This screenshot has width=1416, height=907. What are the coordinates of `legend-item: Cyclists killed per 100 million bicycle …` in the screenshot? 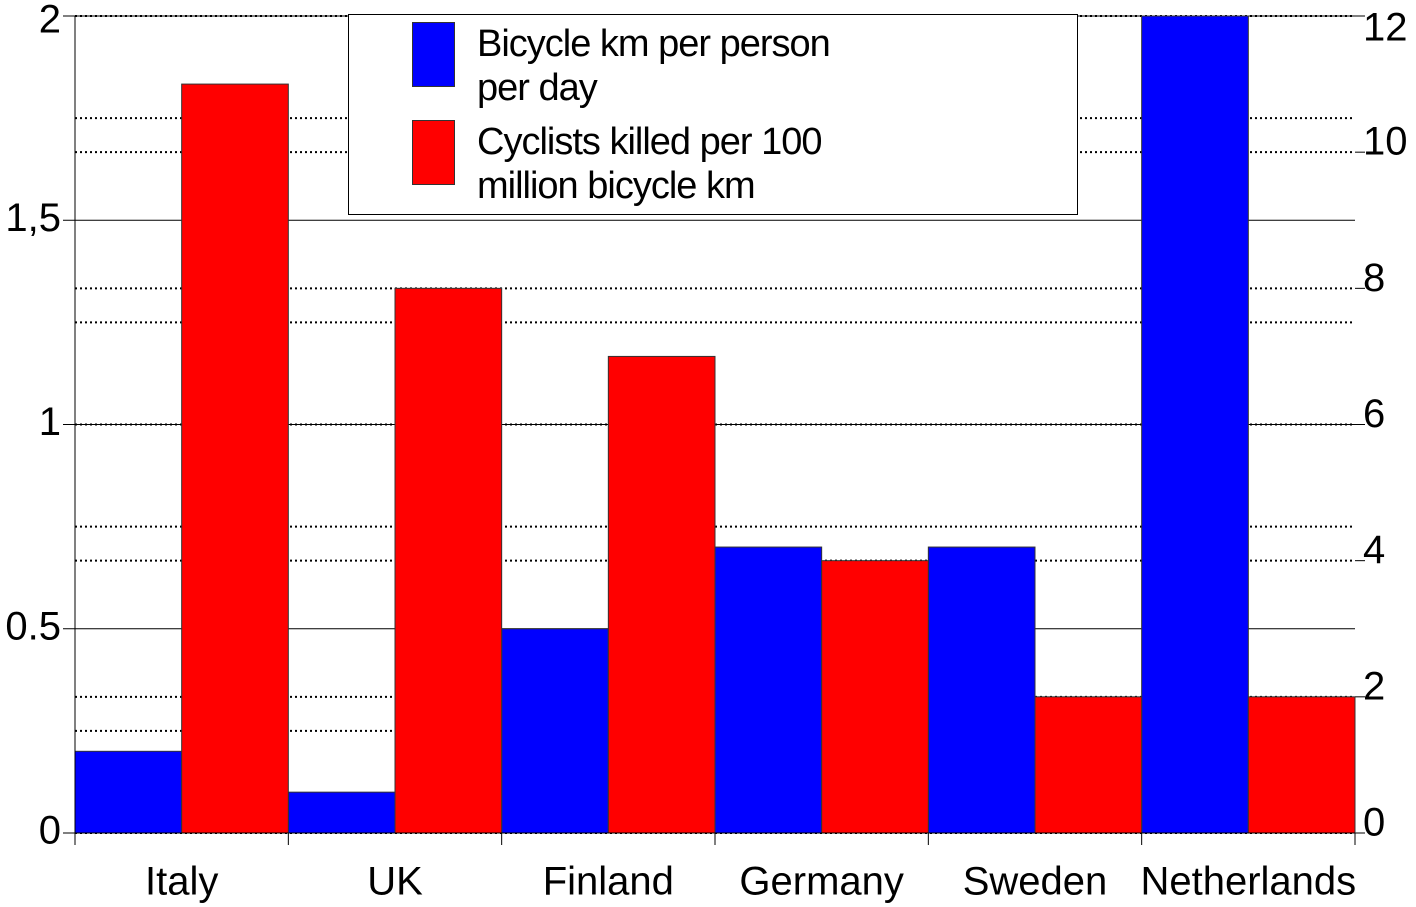 It's located at (649, 164).